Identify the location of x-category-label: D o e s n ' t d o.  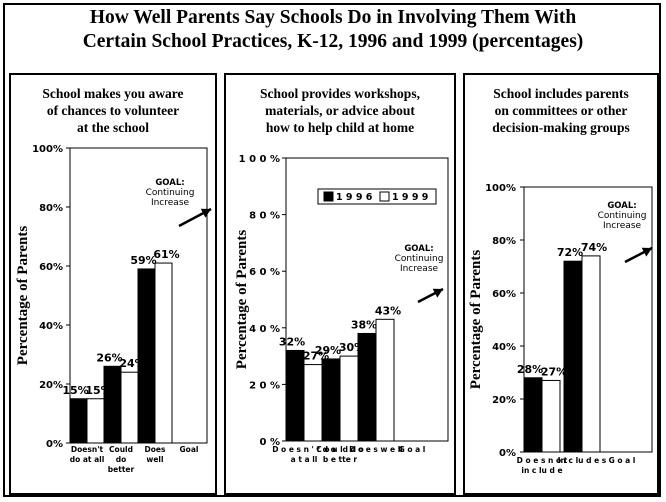
(304, 449).